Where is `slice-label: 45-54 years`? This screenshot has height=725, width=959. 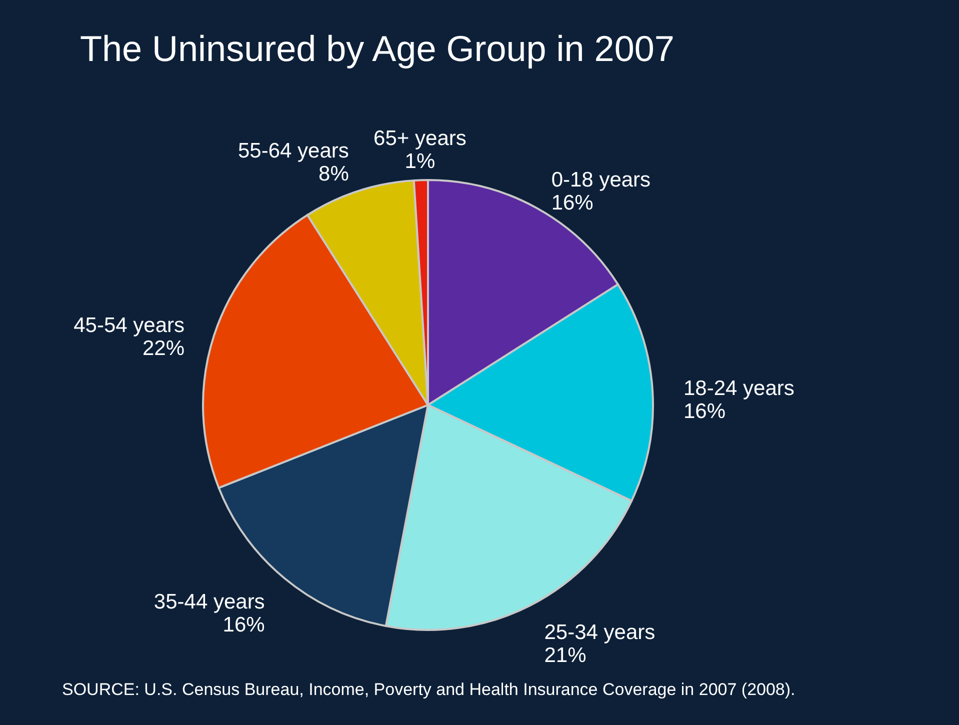
slice-label: 45-54 years is located at coordinates (129, 325).